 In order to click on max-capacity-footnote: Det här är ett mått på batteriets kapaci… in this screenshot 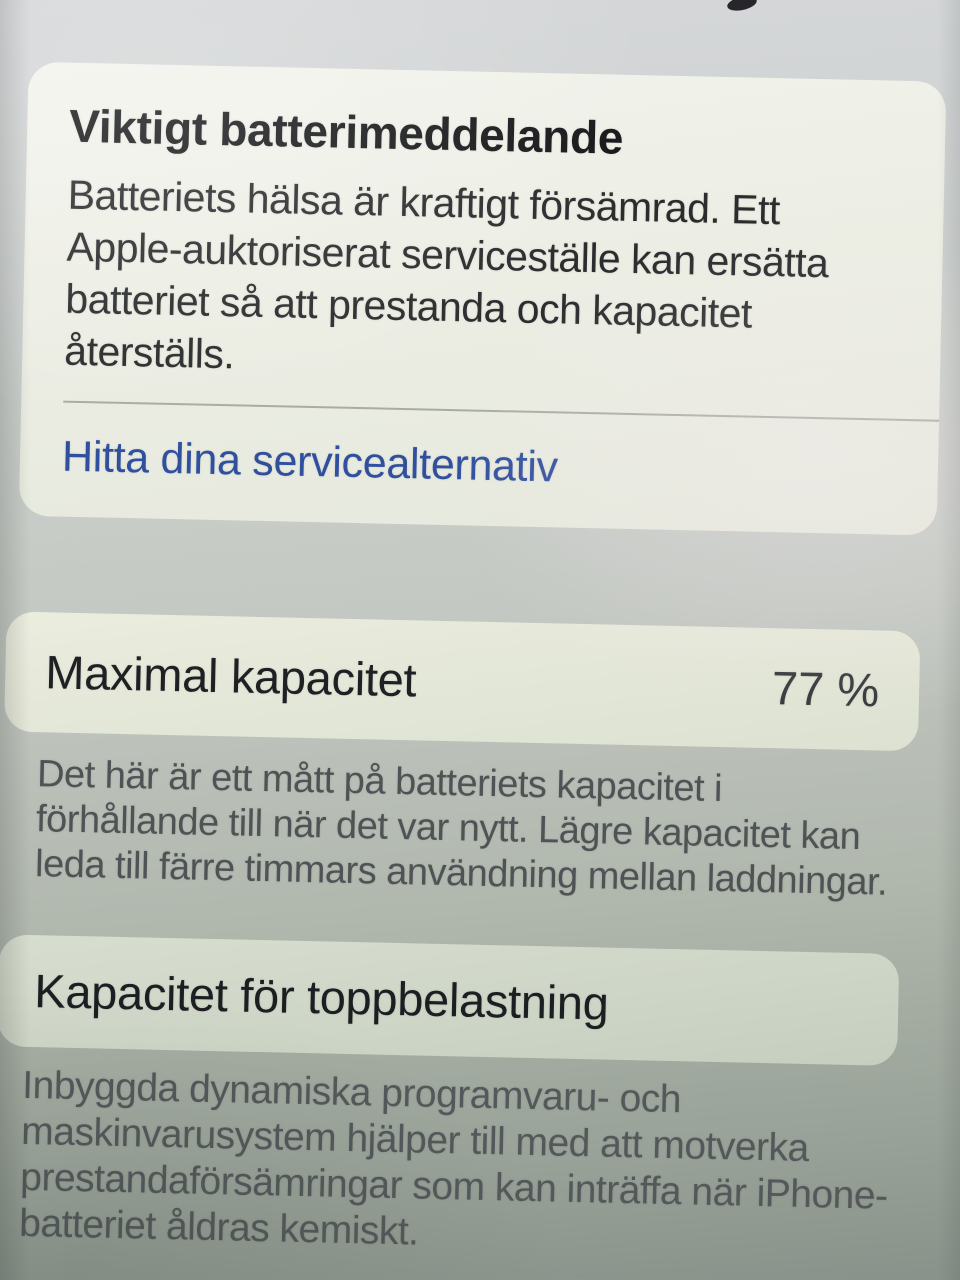, I will do `click(461, 828)`.